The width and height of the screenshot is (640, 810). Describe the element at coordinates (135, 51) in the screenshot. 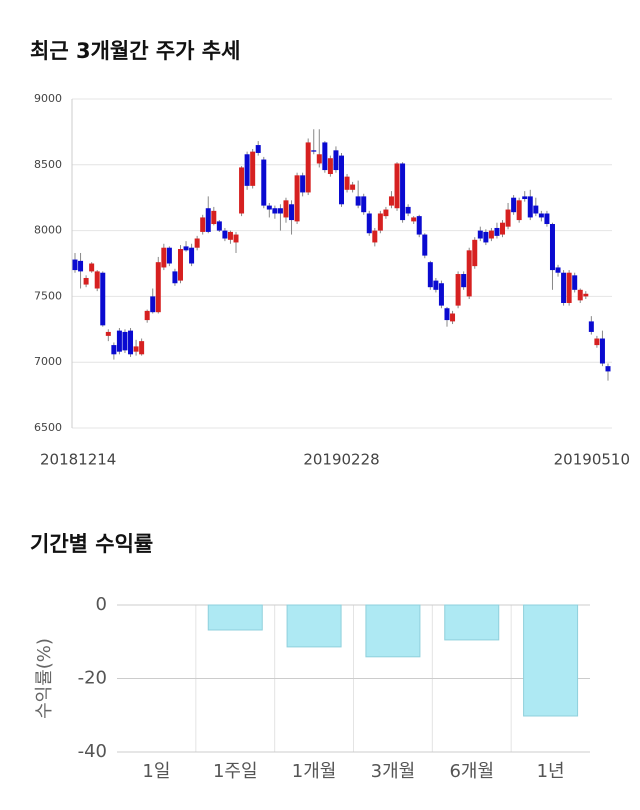

I see `chart-title: 최근 3개월간 주가 추세` at that location.